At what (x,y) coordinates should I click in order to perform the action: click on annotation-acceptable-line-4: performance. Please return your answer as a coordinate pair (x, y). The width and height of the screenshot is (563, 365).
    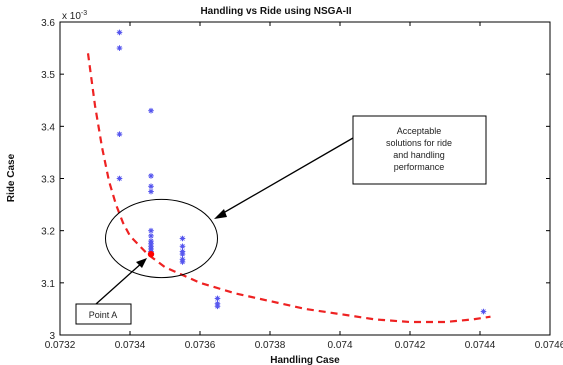
    Looking at the image, I should click on (419, 167).